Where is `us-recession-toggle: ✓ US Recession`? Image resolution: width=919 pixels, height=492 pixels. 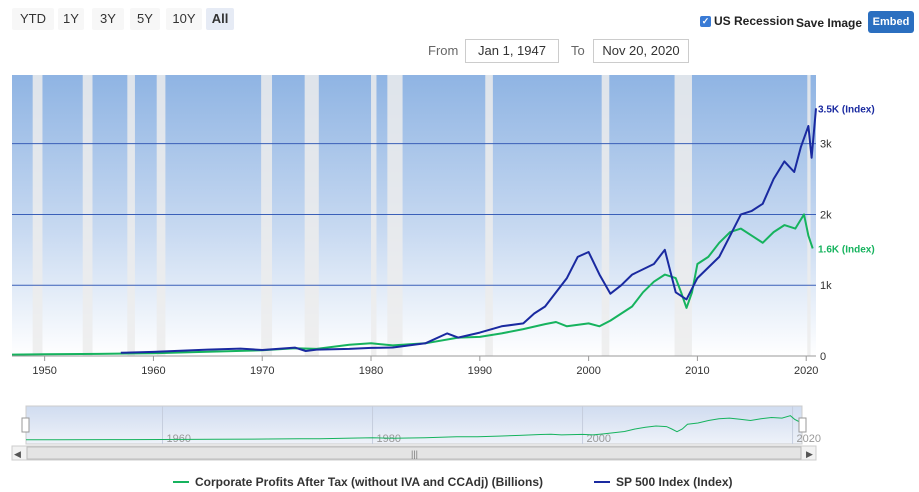
us-recession-toggle: ✓ US Recession is located at coordinates (747, 21).